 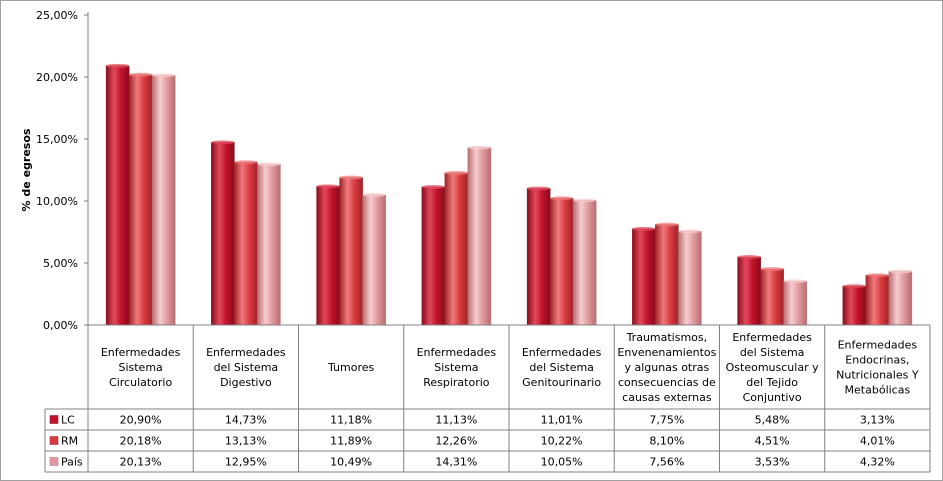 I want to click on data-cell: 13,13%, so click(x=246, y=441).